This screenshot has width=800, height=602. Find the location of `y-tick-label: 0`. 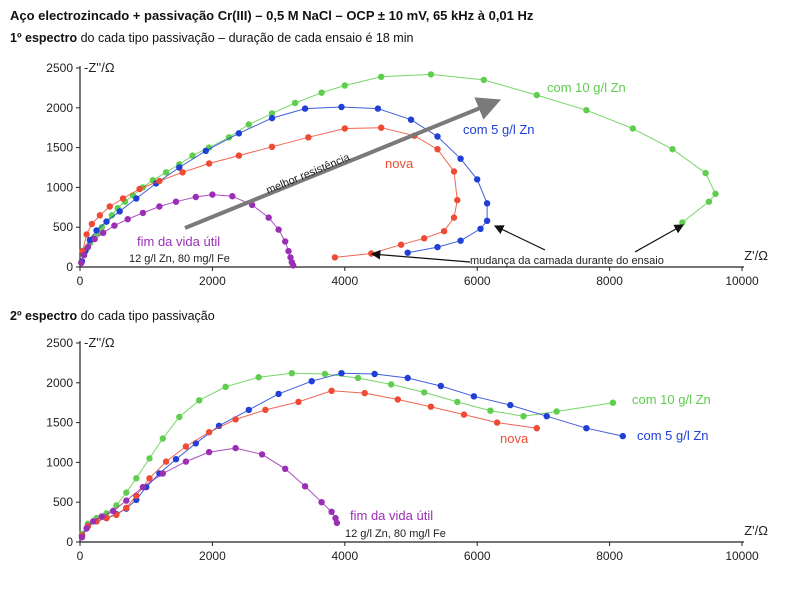

y-tick-label: 0 is located at coordinates (69, 542).